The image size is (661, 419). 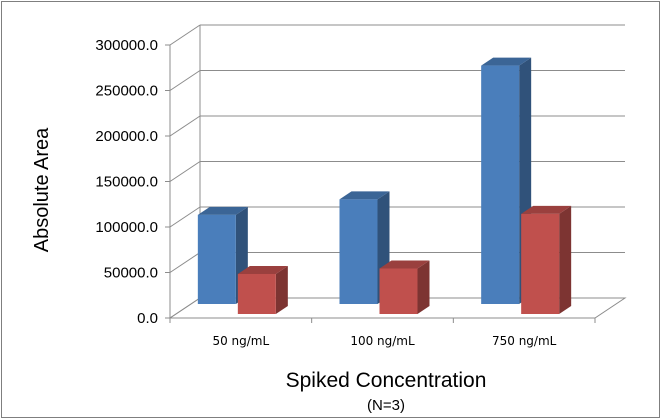 What do you see at coordinates (131, 273) in the screenshot?
I see `y-tick-label: 50000.0` at bounding box center [131, 273].